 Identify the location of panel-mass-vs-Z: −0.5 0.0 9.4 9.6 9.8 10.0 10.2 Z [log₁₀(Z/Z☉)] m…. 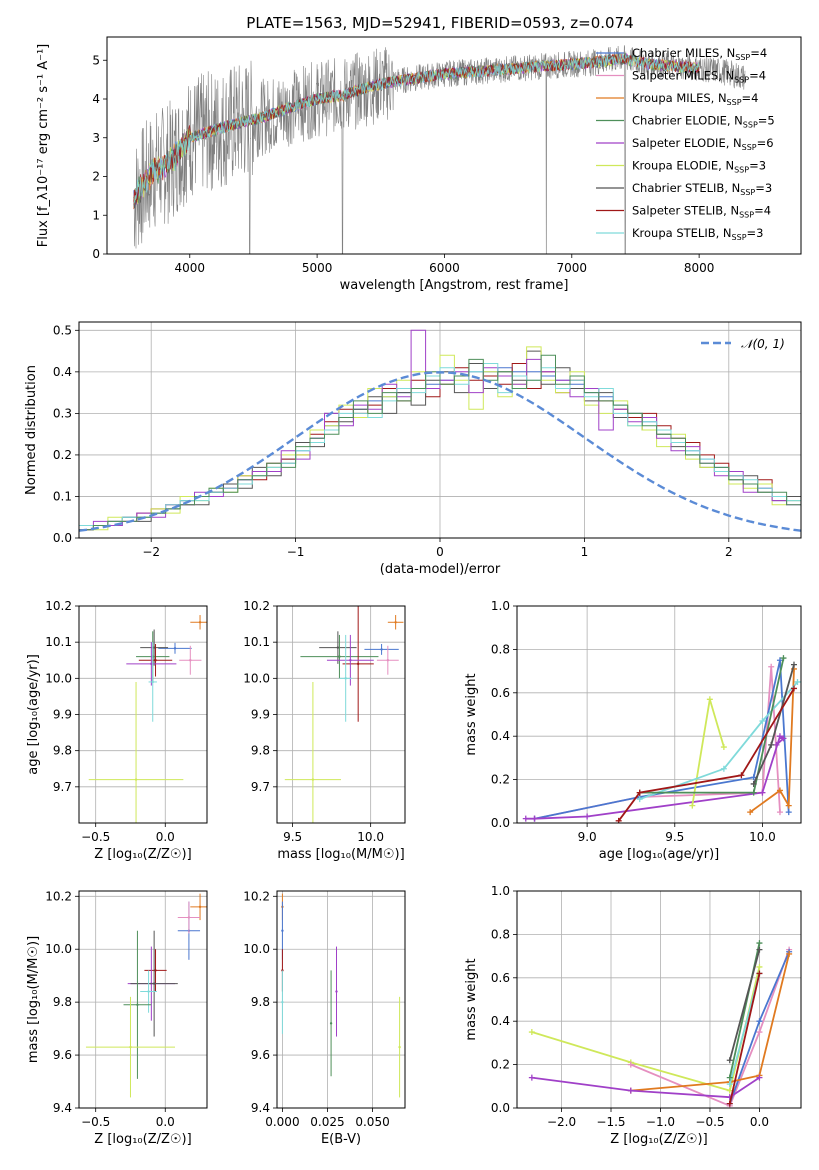
(117, 1018).